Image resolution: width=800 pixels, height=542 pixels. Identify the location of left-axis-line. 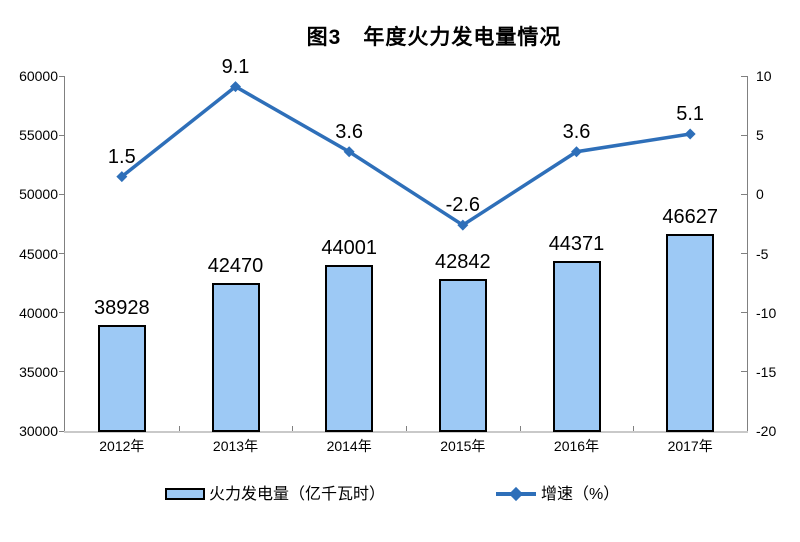
(64, 253).